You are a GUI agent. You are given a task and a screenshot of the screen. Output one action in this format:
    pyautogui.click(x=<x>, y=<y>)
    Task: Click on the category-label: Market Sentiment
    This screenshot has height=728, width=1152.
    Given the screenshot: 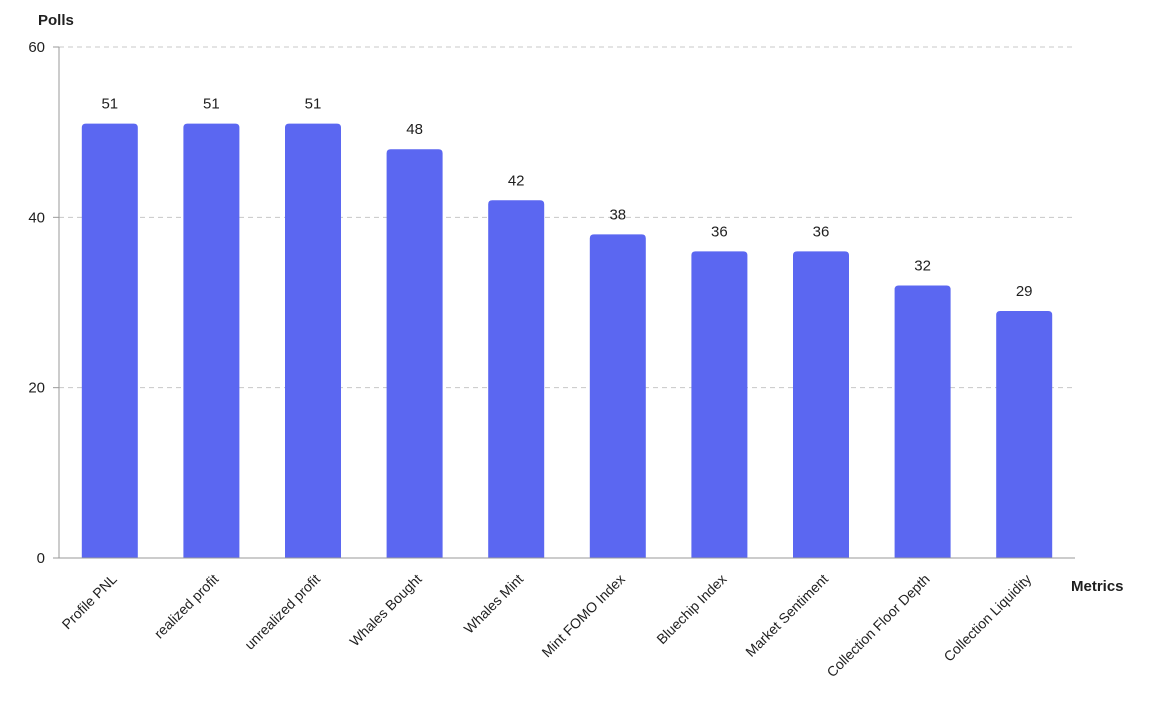 What is the action you would take?
    pyautogui.click(x=786, y=615)
    